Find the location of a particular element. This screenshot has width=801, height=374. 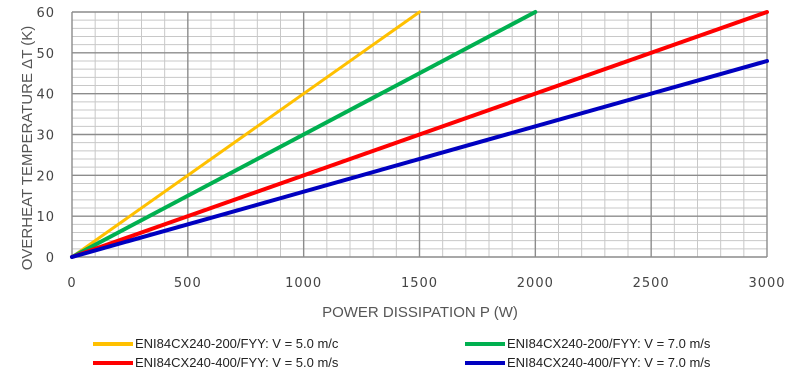

y-axis-title: OVERHEAT TEMPERATURE ΔT (K) is located at coordinates (27, 148).